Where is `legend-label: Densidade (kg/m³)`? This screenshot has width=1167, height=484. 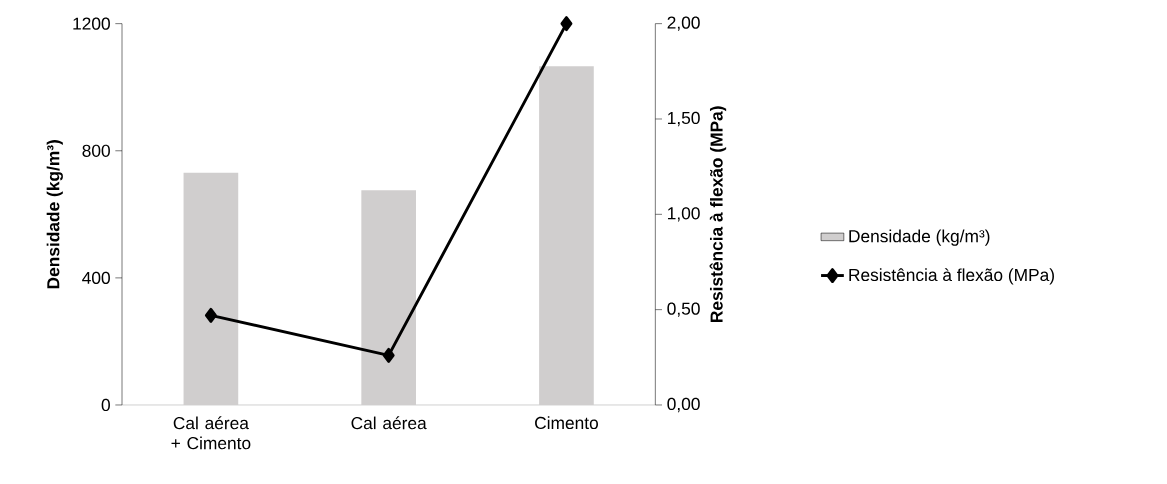 legend-label: Densidade (kg/m³) is located at coordinates (919, 237).